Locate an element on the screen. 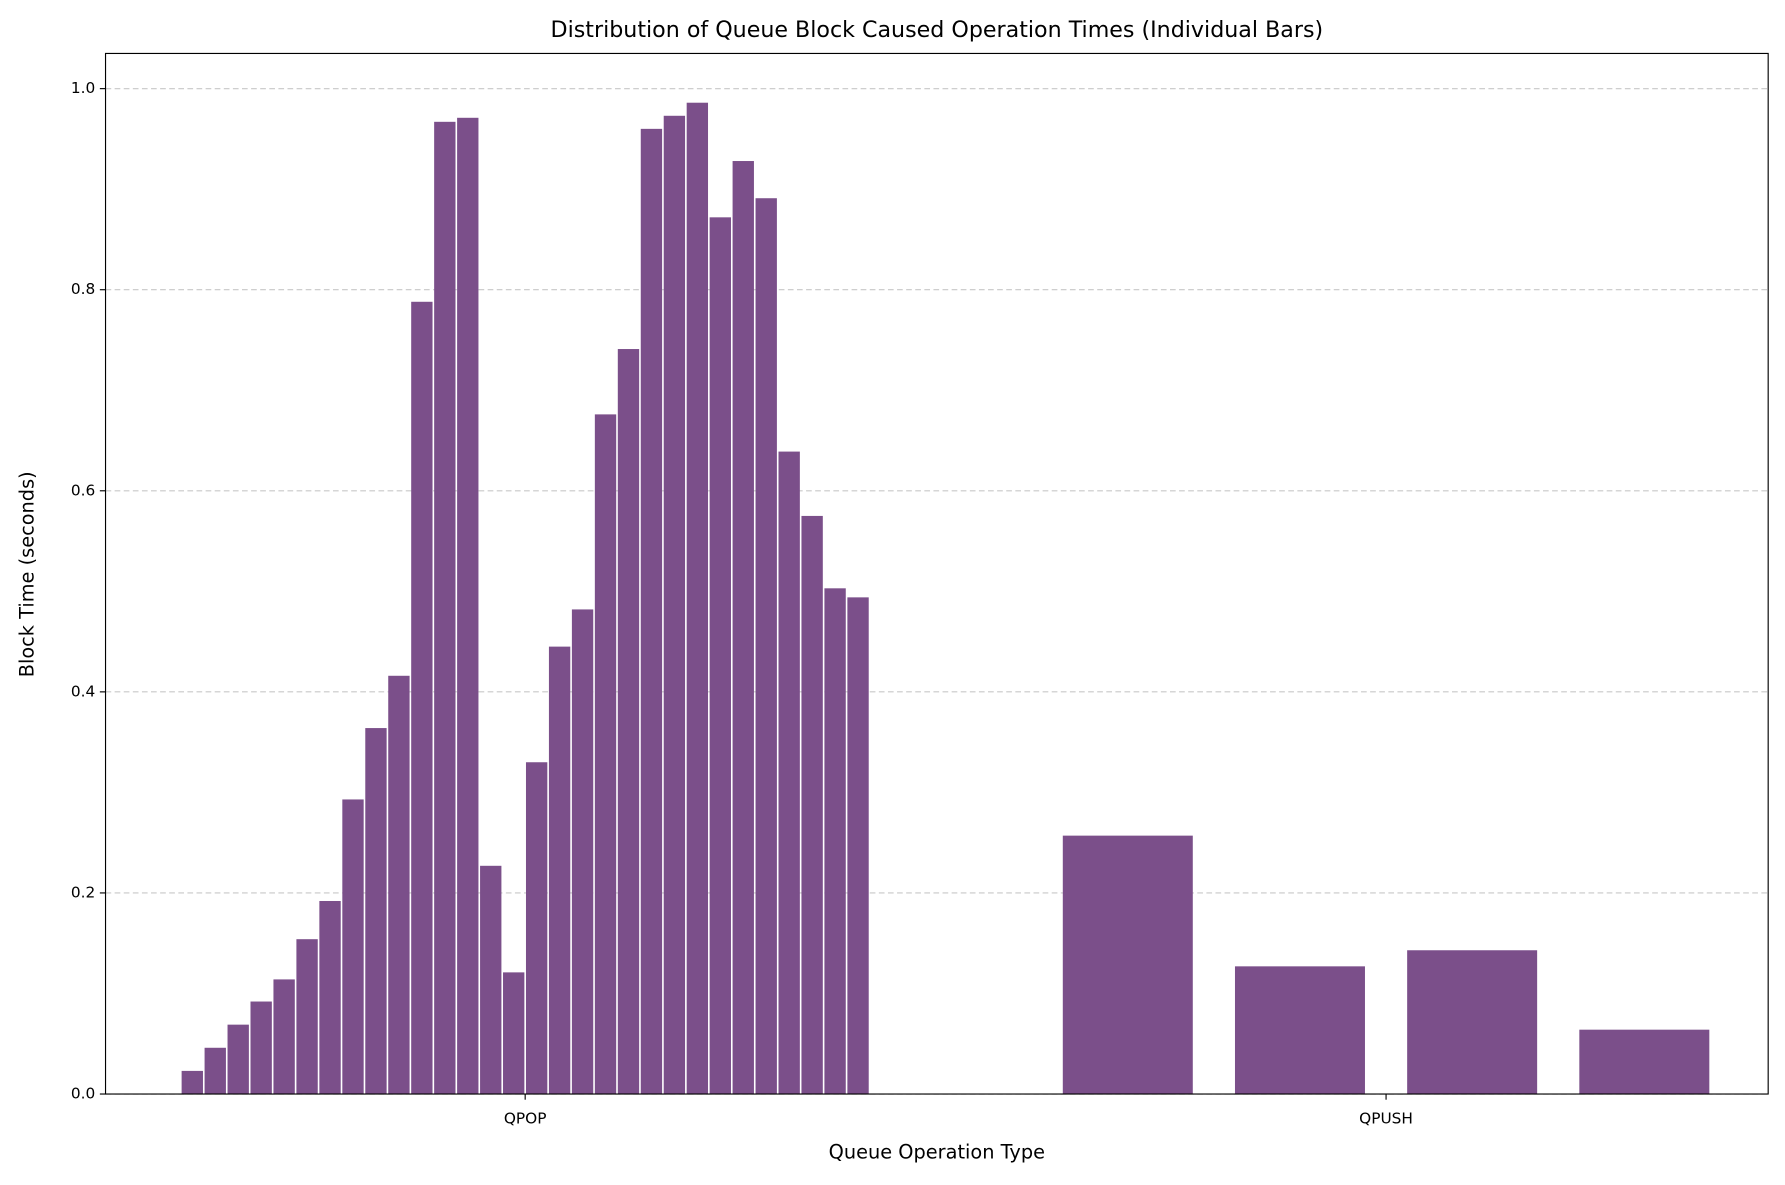  y-axis-label: Block Time (seconds) is located at coordinates (27, 574).